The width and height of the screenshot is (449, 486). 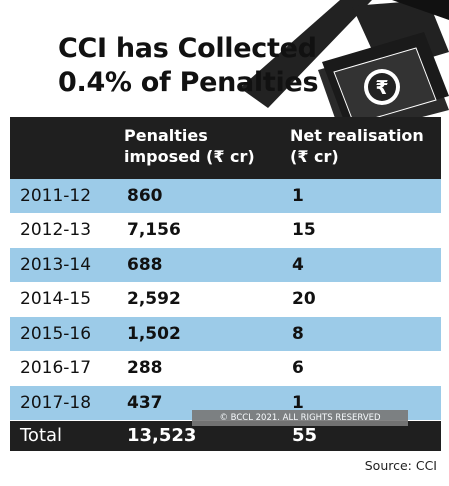 What do you see at coordinates (187, 48) in the screenshot?
I see `title-line-1: CCI has Collected` at bounding box center [187, 48].